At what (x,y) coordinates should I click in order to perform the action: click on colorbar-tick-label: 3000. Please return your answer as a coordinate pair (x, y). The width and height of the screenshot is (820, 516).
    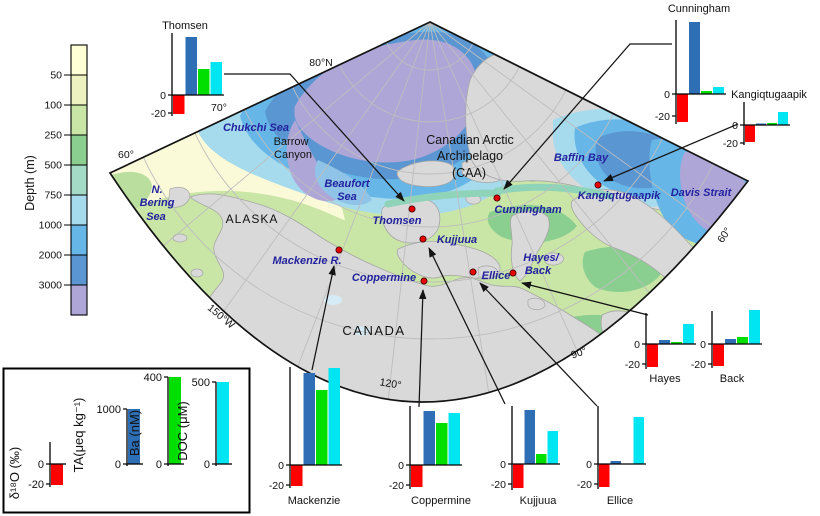
    Looking at the image, I should click on (51, 286).